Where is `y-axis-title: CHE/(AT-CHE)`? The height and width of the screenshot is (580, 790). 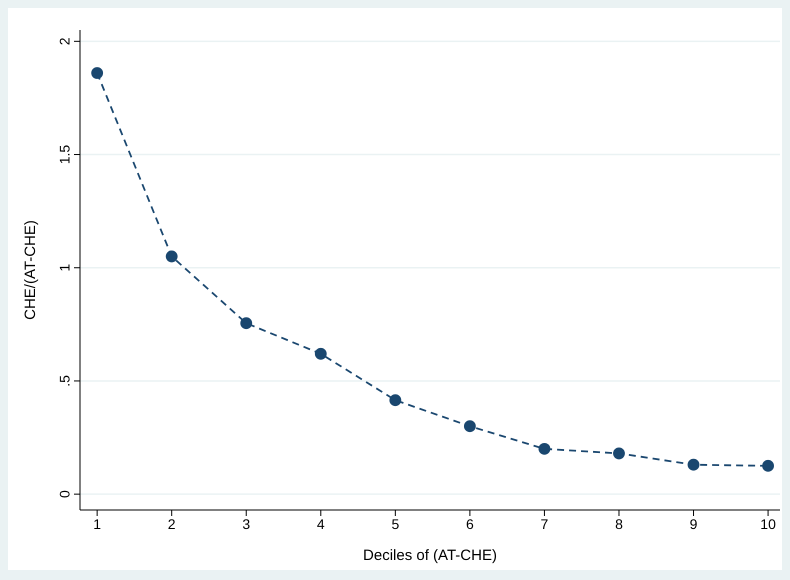
y-axis-title: CHE/(AT-CHE) is located at coordinates (30, 270).